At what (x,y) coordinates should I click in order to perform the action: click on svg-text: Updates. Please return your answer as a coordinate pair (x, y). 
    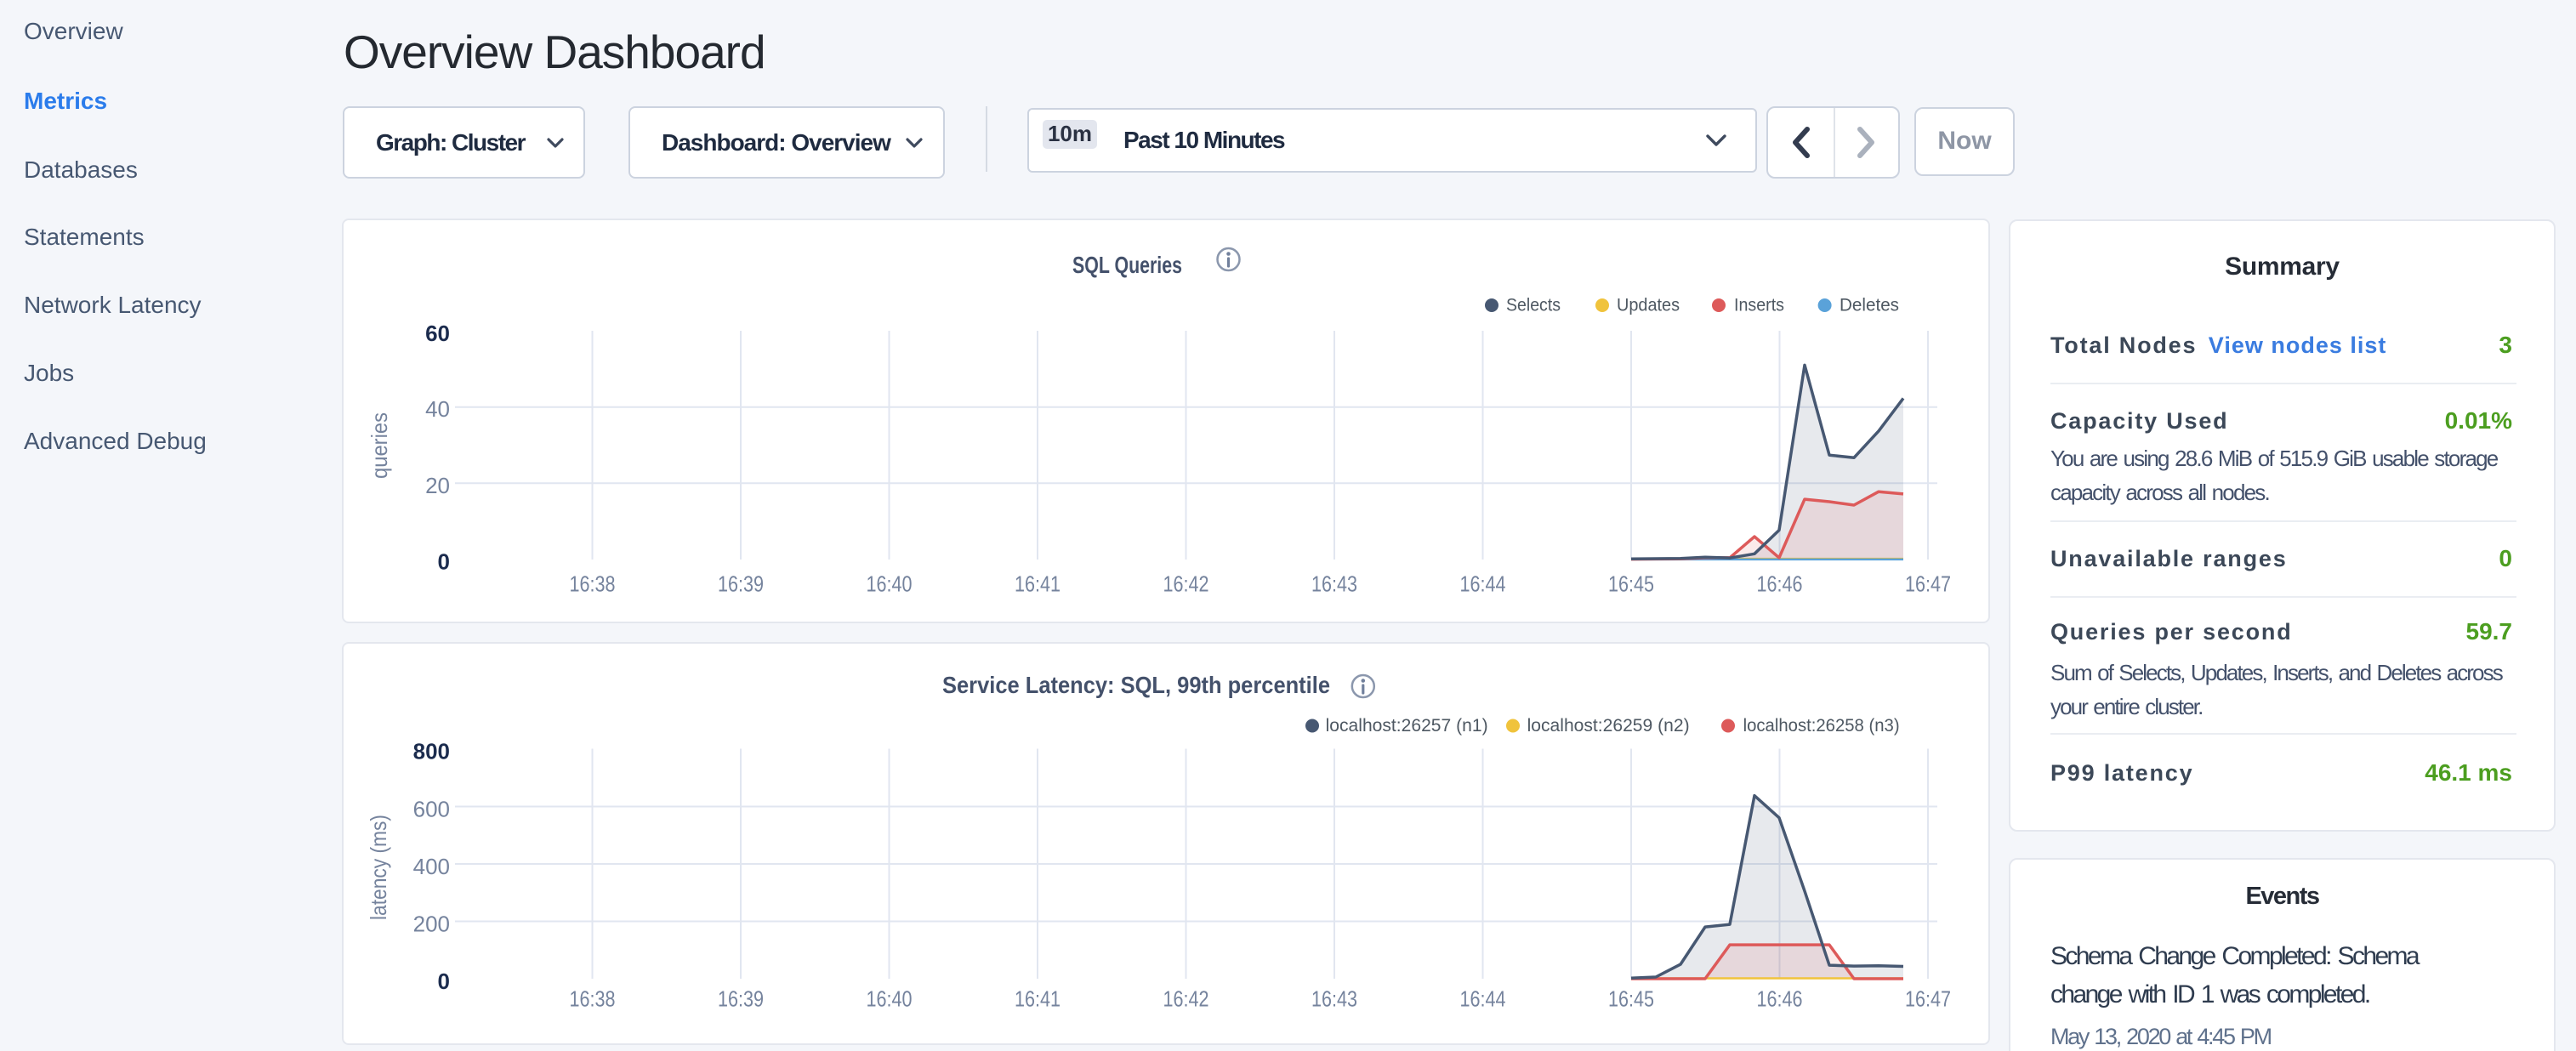
    Looking at the image, I should click on (1648, 305).